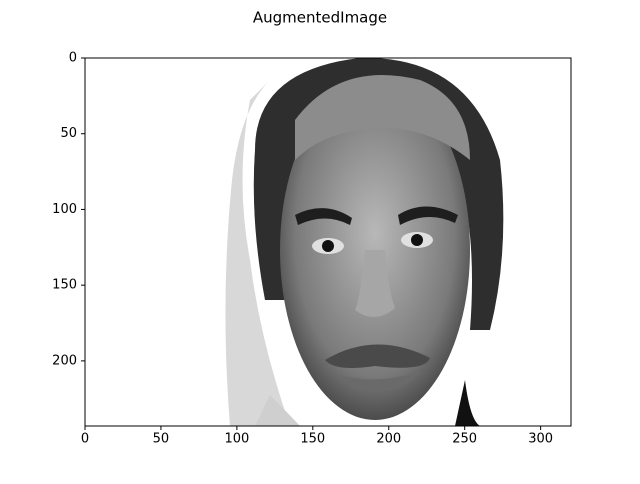 This screenshot has height=484, width=640. What do you see at coordinates (64, 285) in the screenshot?
I see `y-tick-label: 150` at bounding box center [64, 285].